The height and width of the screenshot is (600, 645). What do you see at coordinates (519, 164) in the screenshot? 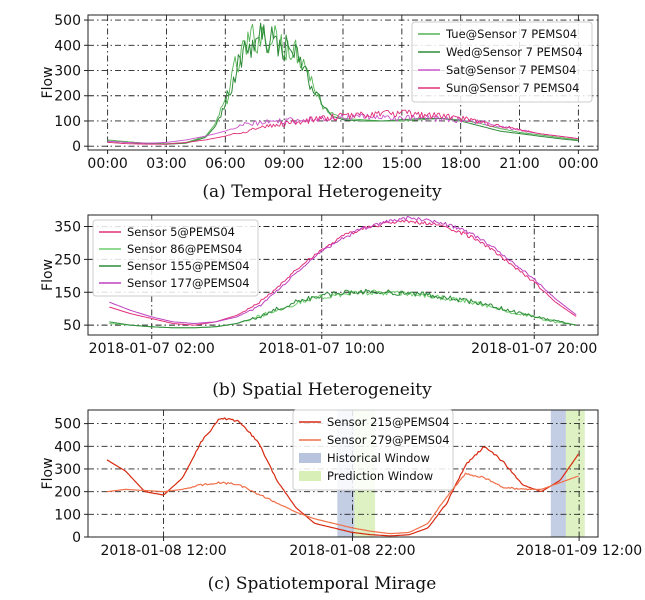
I see `x-tick-label: 21:00` at bounding box center [519, 164].